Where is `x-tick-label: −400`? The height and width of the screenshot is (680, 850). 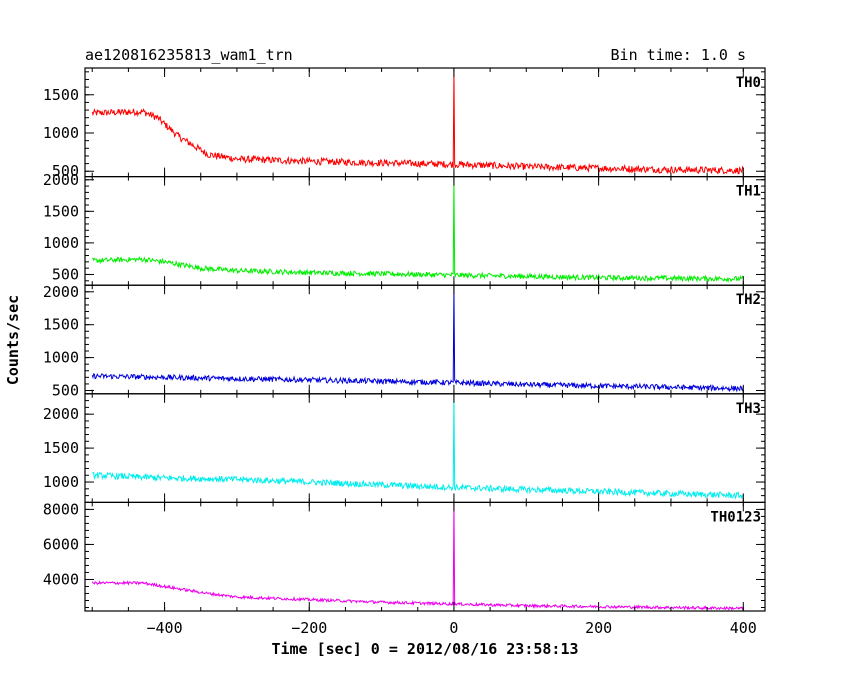
x-tick-label: −400 is located at coordinates (165, 628).